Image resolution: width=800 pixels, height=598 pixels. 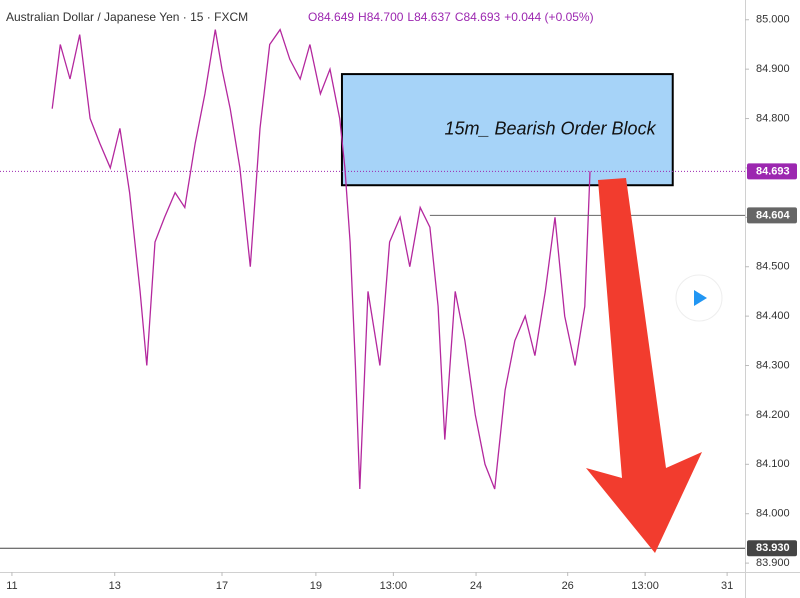 I want to click on y-tick-label: 84.200, so click(x=773, y=415).